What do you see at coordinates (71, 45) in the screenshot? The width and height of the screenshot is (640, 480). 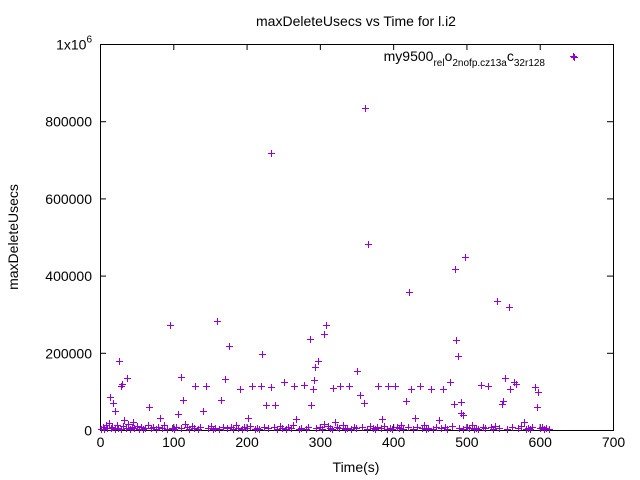 I see `y-tick-label-top-base: 1x10` at bounding box center [71, 45].